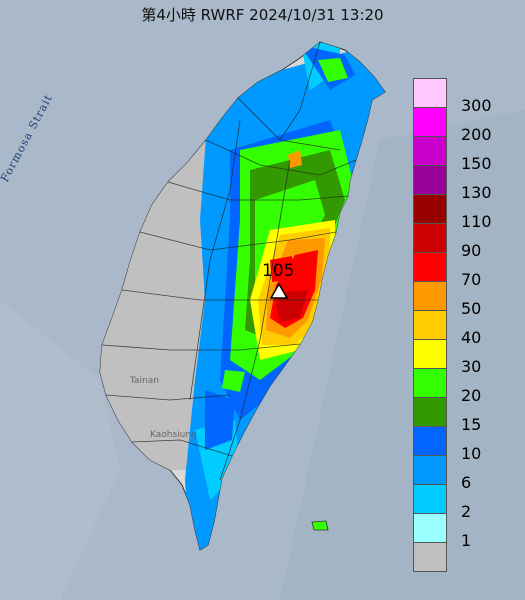 This screenshot has height=600, width=525. I want to click on legend-label: 200, so click(476, 134).